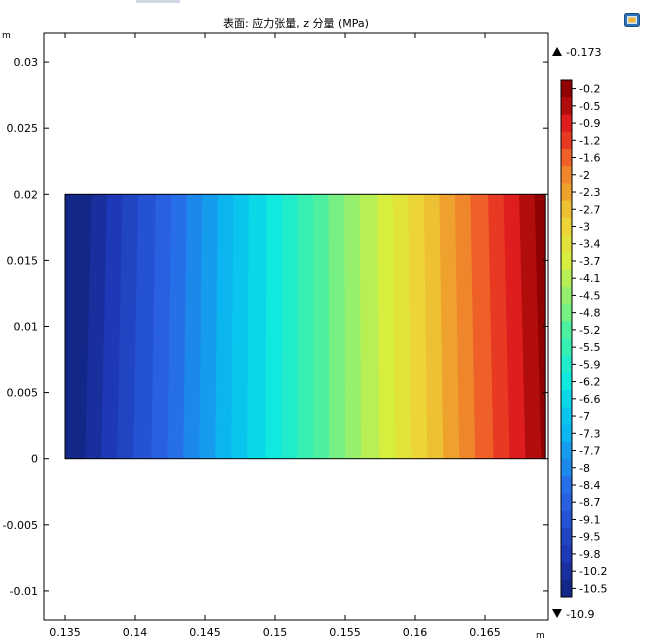 The height and width of the screenshot is (640, 647). I want to click on colorbar-label: -4.1, so click(589, 278).